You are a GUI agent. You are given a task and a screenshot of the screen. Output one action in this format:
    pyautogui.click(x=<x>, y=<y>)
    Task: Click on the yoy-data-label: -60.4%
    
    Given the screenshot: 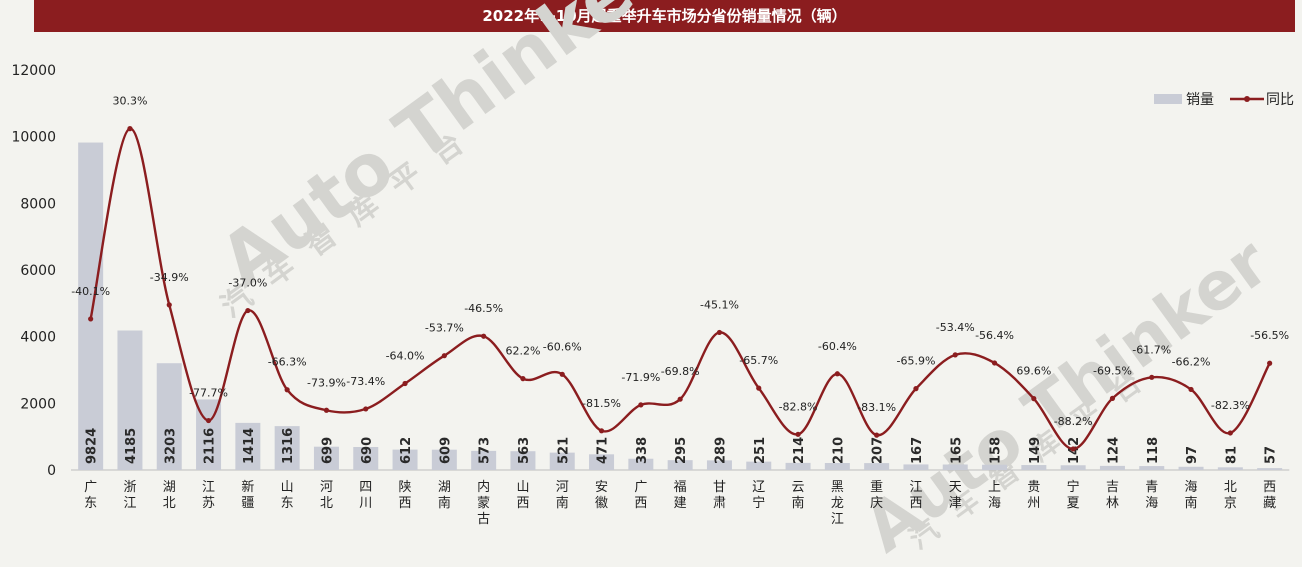 What is the action you would take?
    pyautogui.click(x=837, y=346)
    